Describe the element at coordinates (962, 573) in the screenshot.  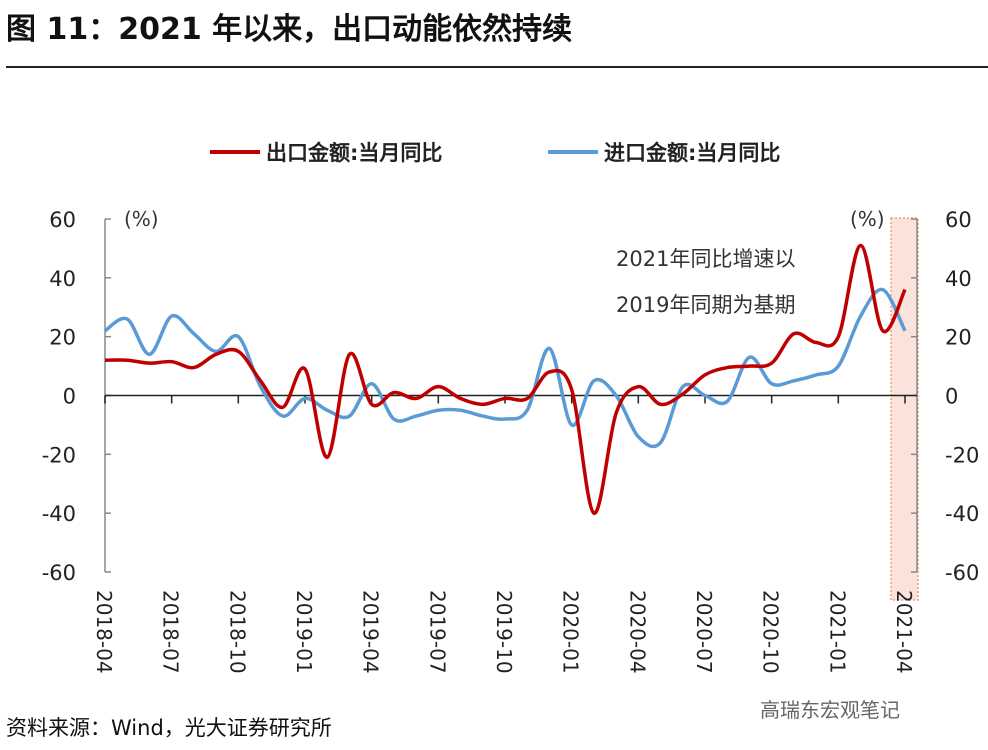
I see `y-tick-label-right: -60` at that location.